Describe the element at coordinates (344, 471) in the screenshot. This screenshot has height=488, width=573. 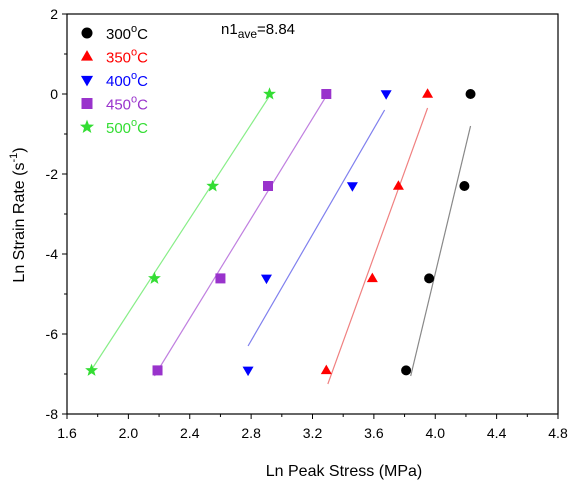
I see `x-axis-label: Ln Peak Stress (MPa)` at that location.